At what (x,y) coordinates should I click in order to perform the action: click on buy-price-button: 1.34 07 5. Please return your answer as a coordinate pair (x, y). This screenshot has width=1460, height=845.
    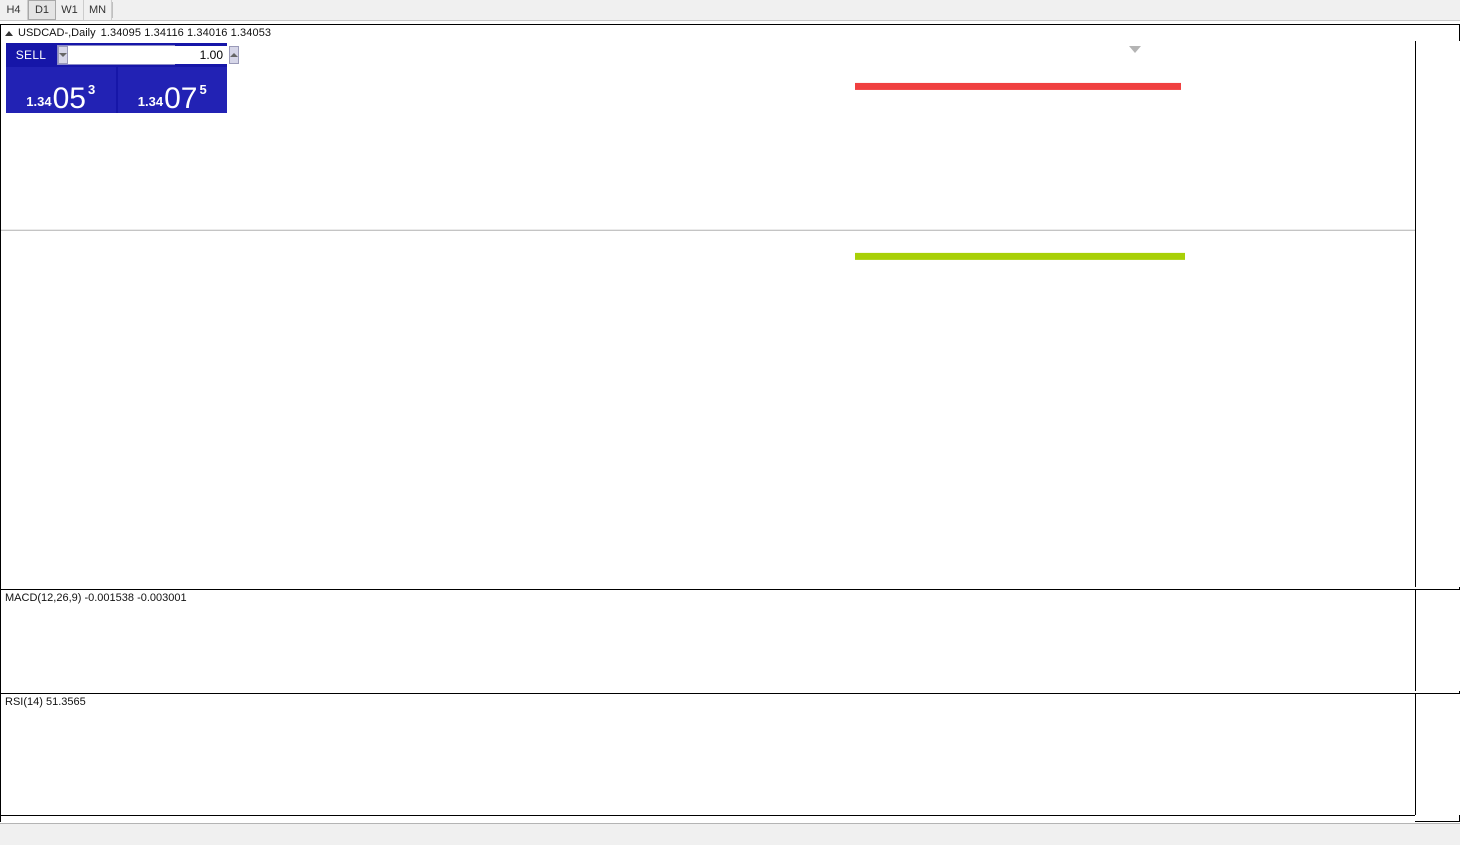
    Looking at the image, I should click on (172, 91).